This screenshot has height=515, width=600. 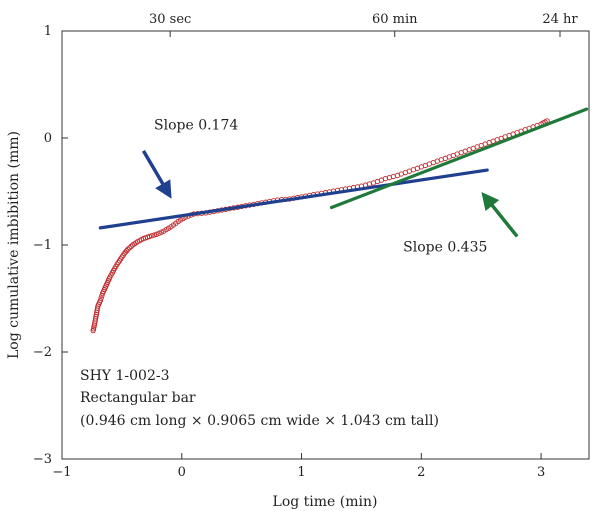 What do you see at coordinates (42, 352) in the screenshot?
I see `y-tick-label: −2` at bounding box center [42, 352].